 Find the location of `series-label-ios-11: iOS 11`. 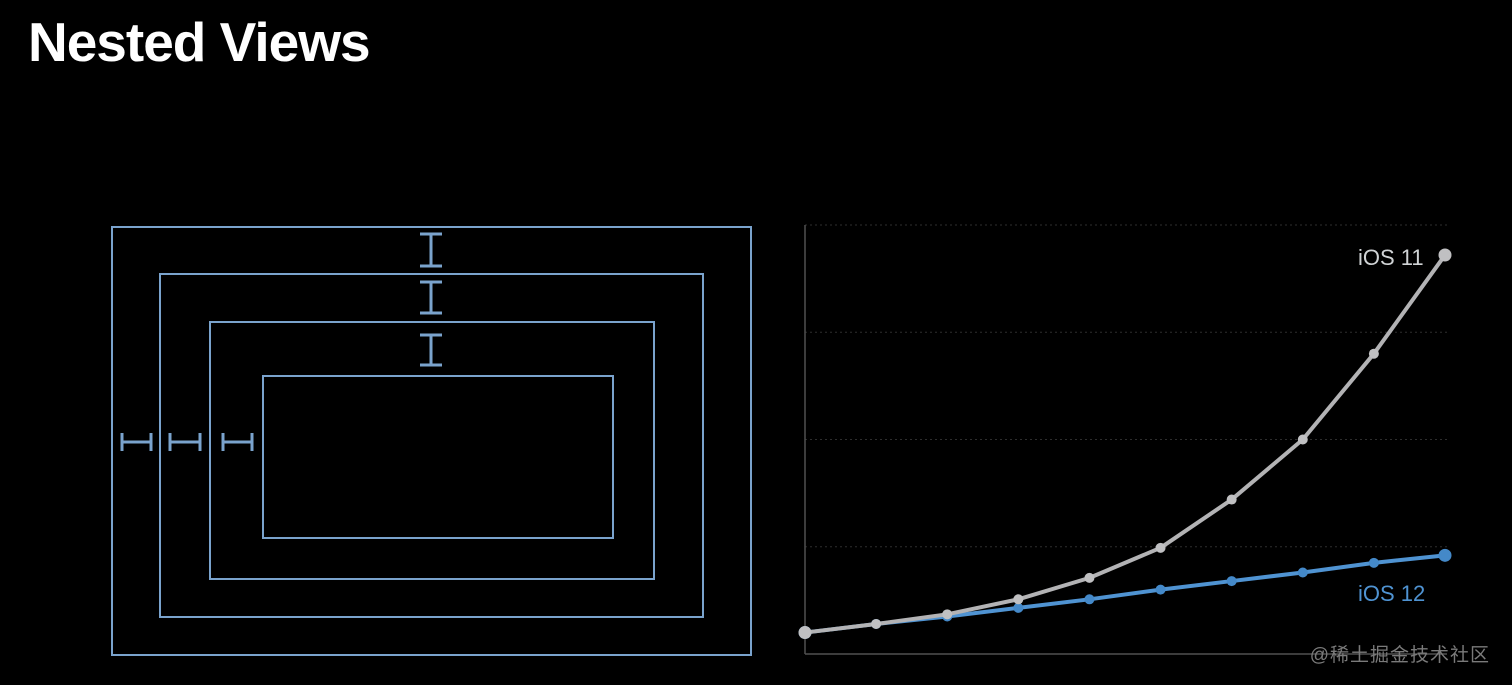

series-label-ios-11: iOS 11 is located at coordinates (1391, 257).